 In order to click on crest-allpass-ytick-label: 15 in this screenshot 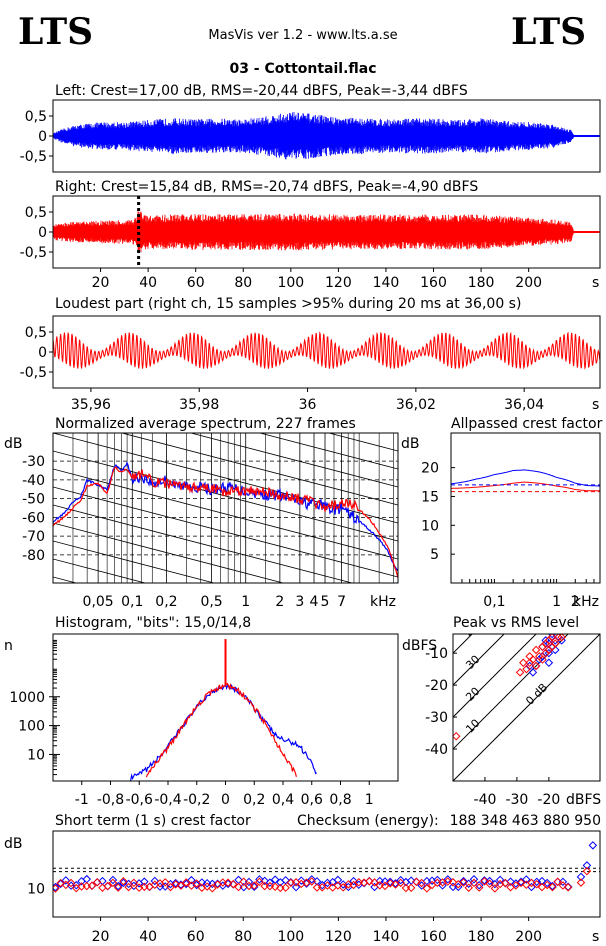, I will do `click(430, 497)`.